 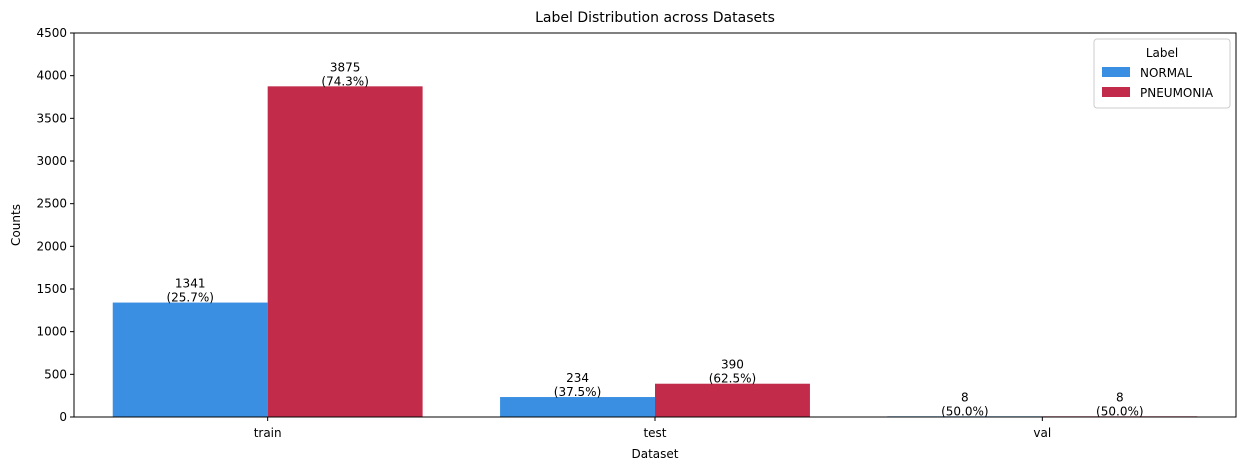 What do you see at coordinates (1166, 73) in the screenshot?
I see `legend-entry-normal: NORMAL` at bounding box center [1166, 73].